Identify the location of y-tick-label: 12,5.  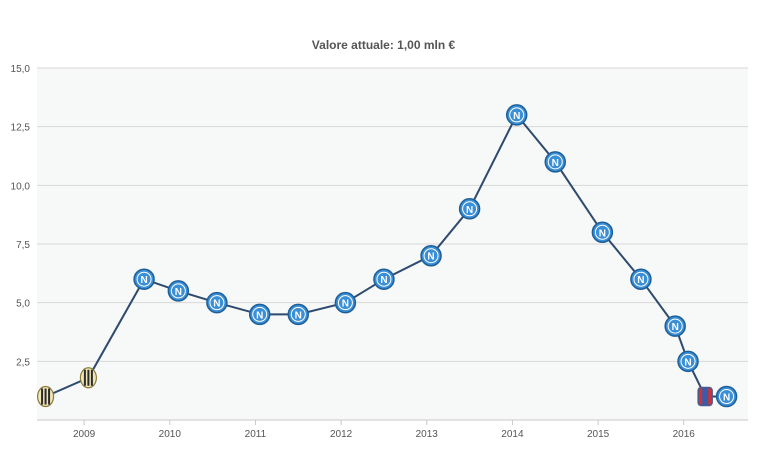
(21, 128).